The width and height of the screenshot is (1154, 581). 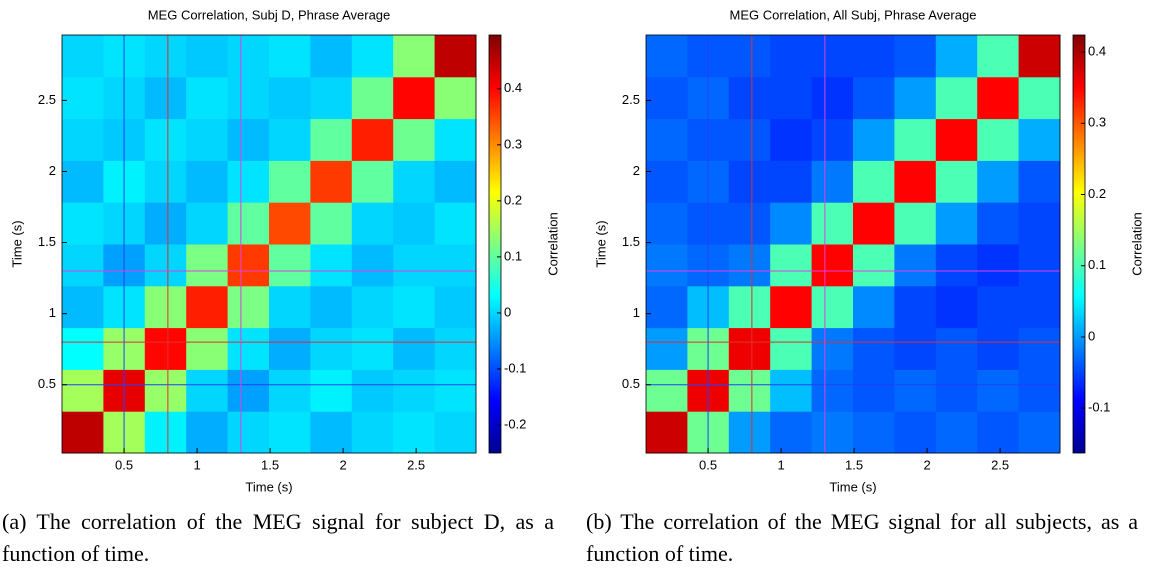 What do you see at coordinates (1091, 335) in the screenshot?
I see `colorbar-tick-label: 0` at bounding box center [1091, 335].